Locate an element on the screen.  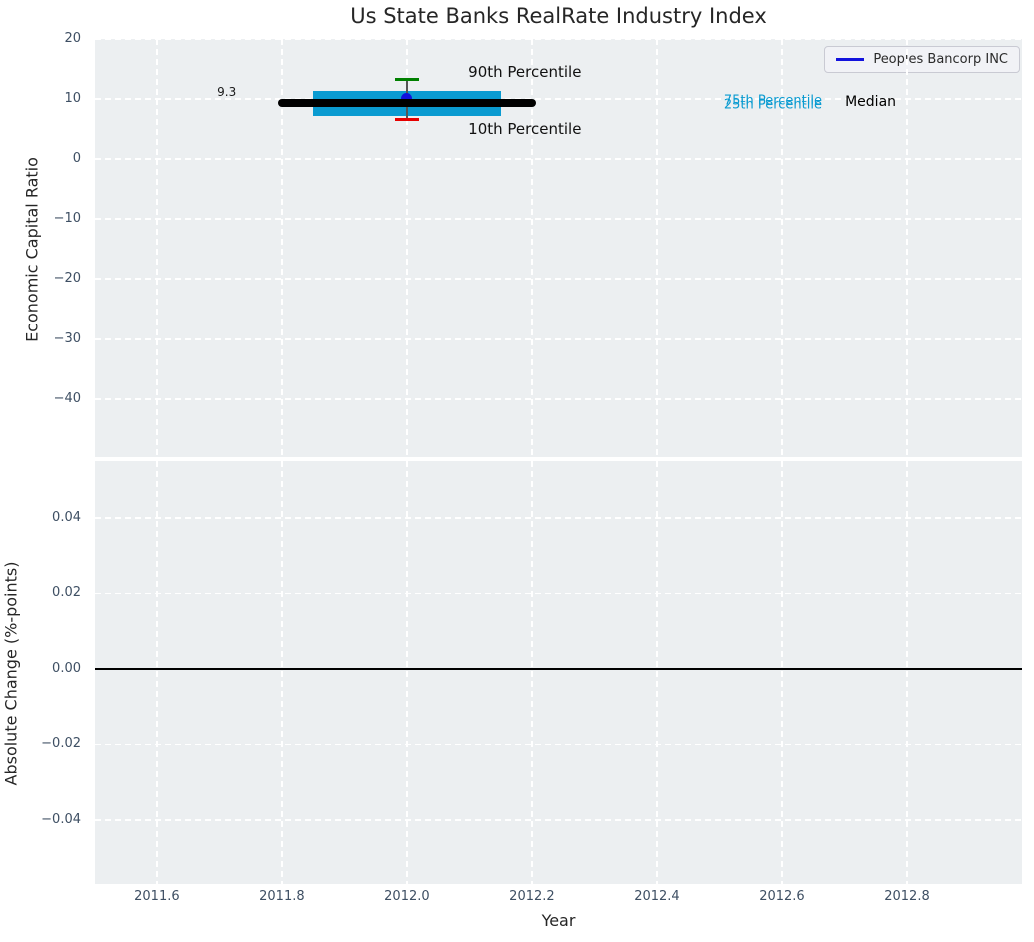
y-tick-label: −20 is located at coordinates (67, 278).